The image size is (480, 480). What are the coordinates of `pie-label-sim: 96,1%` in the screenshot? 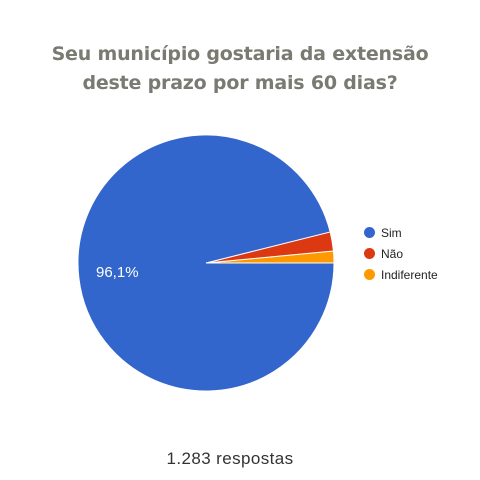 It's located at (117, 272).